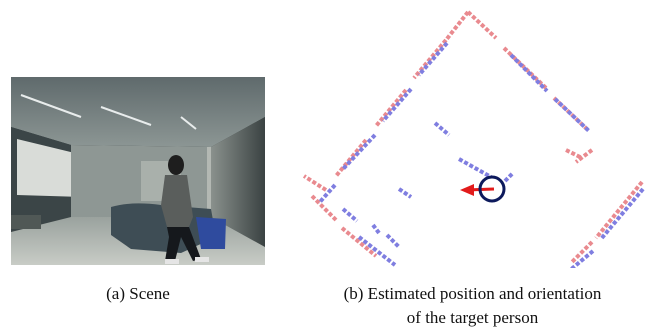 The height and width of the screenshot is (335, 649). What do you see at coordinates (472, 293) in the screenshot?
I see `caption-b-line1: (b) Estimated position and orientation` at bounding box center [472, 293].